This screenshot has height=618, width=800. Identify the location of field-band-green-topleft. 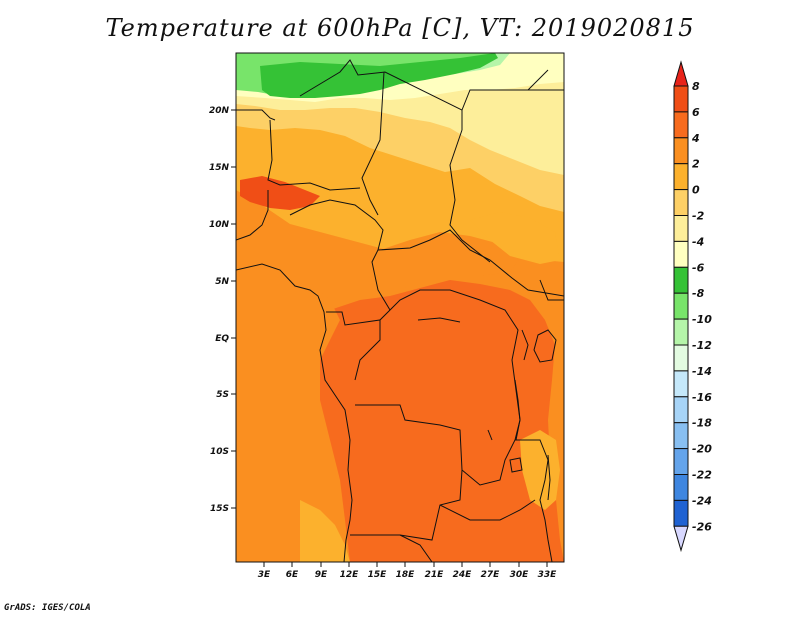
(268, 59).